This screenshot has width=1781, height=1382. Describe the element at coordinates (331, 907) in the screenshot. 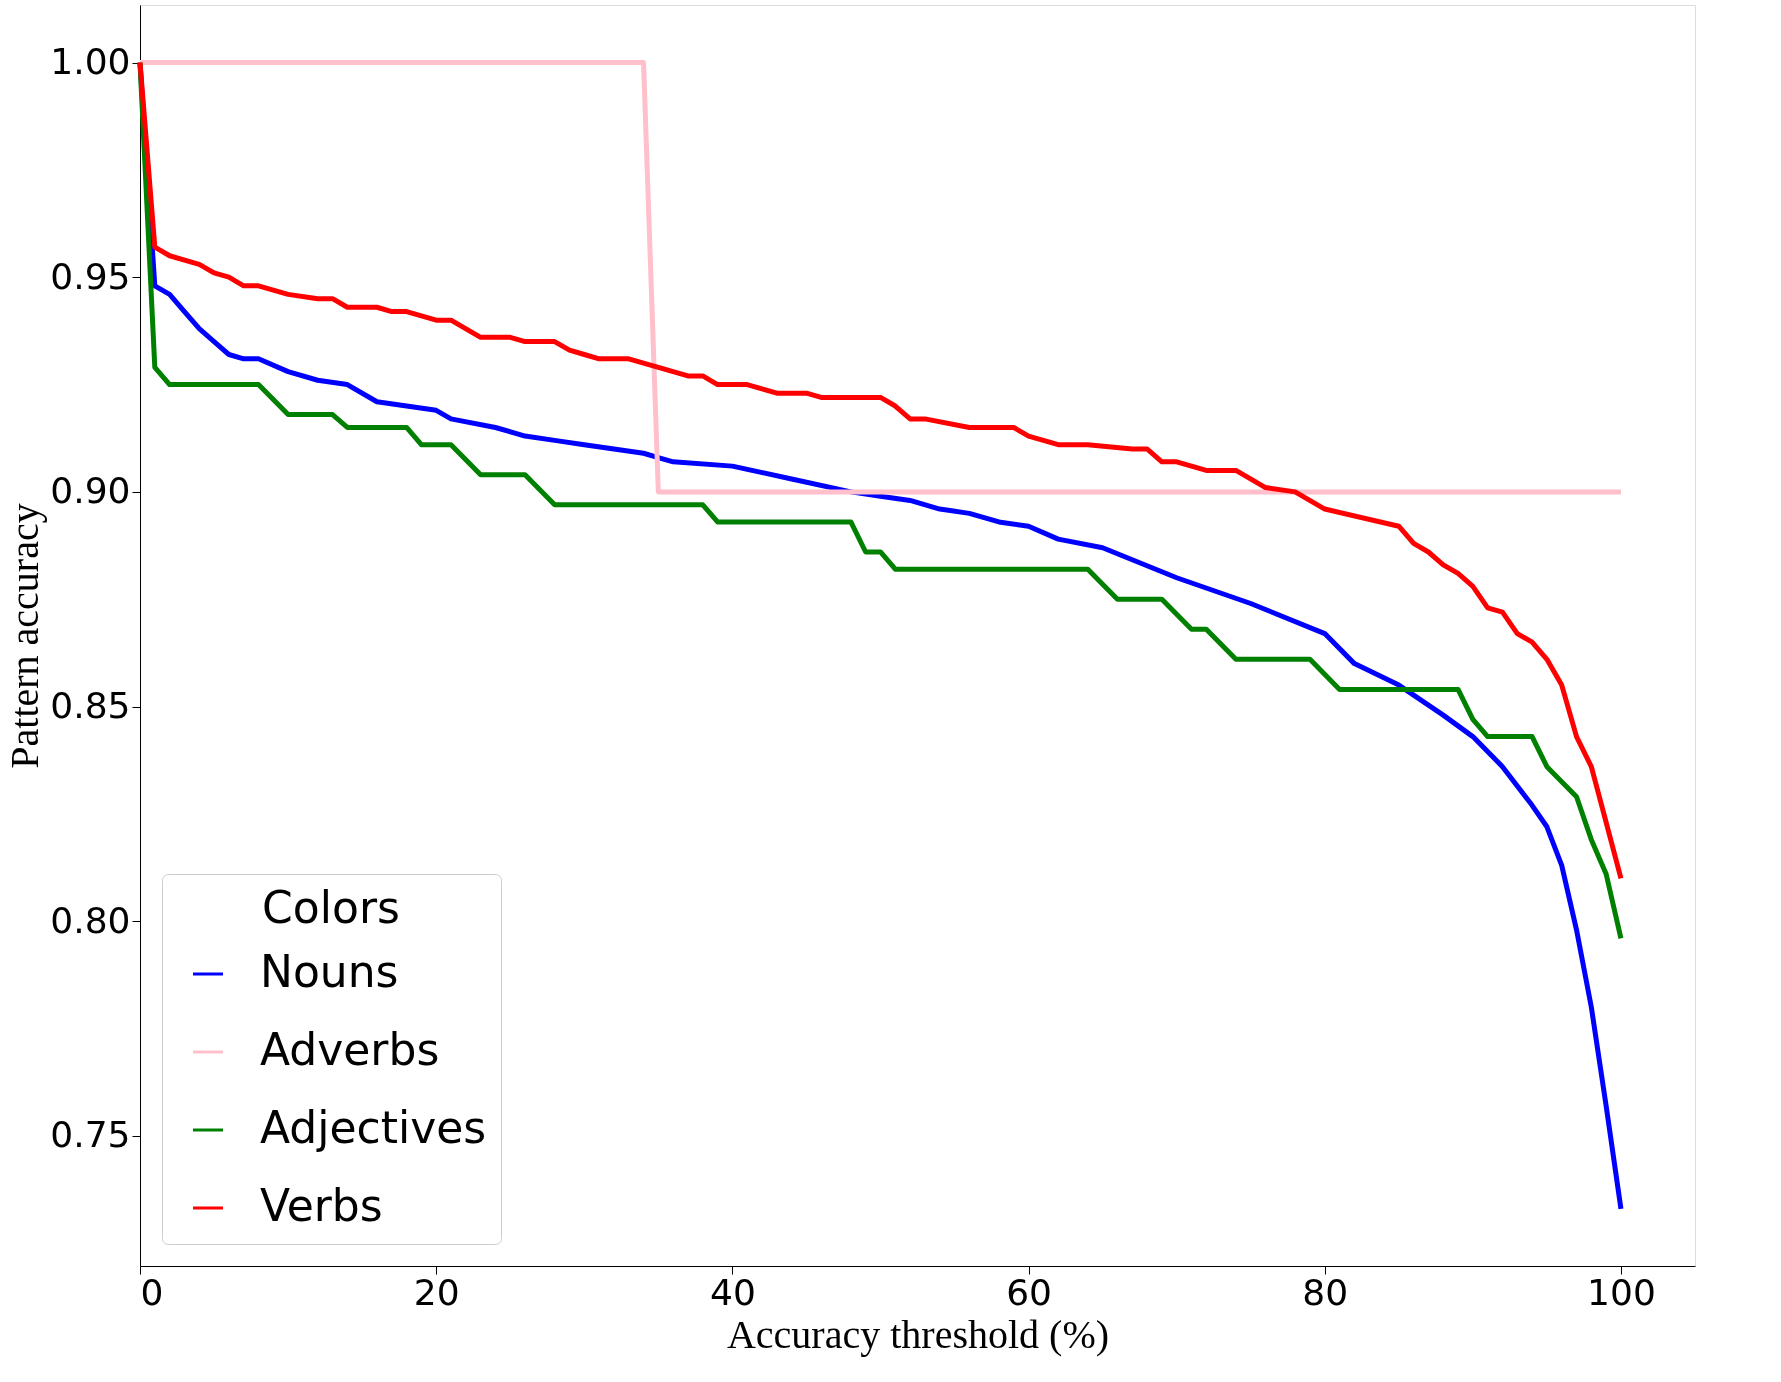

I see `legend-title: Colors` at that location.